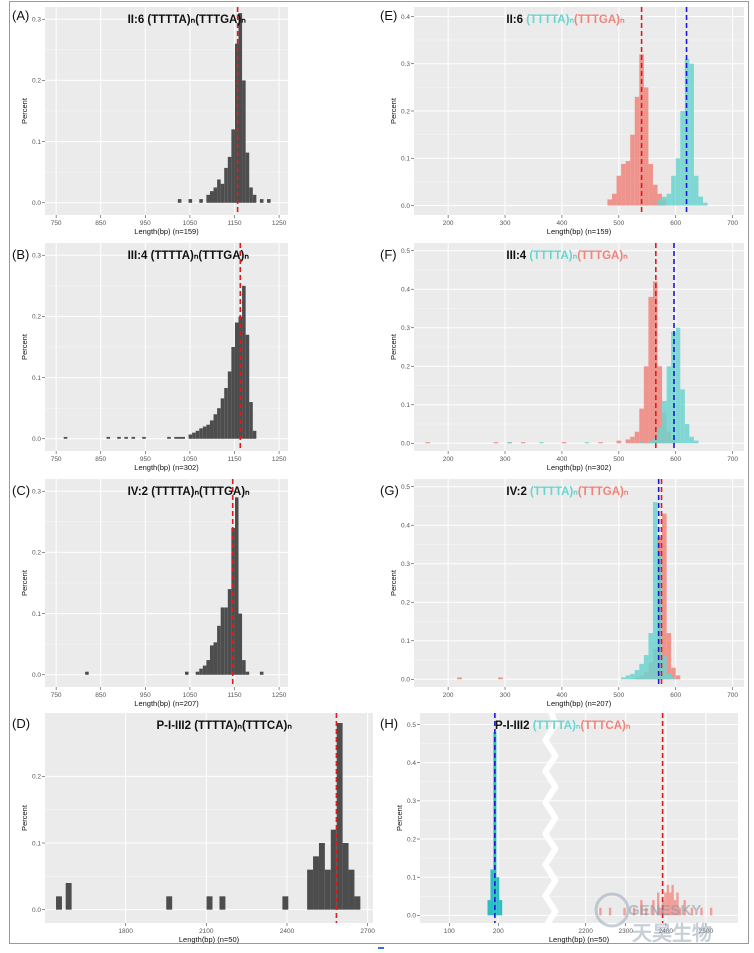  What do you see at coordinates (235, 695) in the screenshot?
I see `x-tick-label: 1150` at bounding box center [235, 695].